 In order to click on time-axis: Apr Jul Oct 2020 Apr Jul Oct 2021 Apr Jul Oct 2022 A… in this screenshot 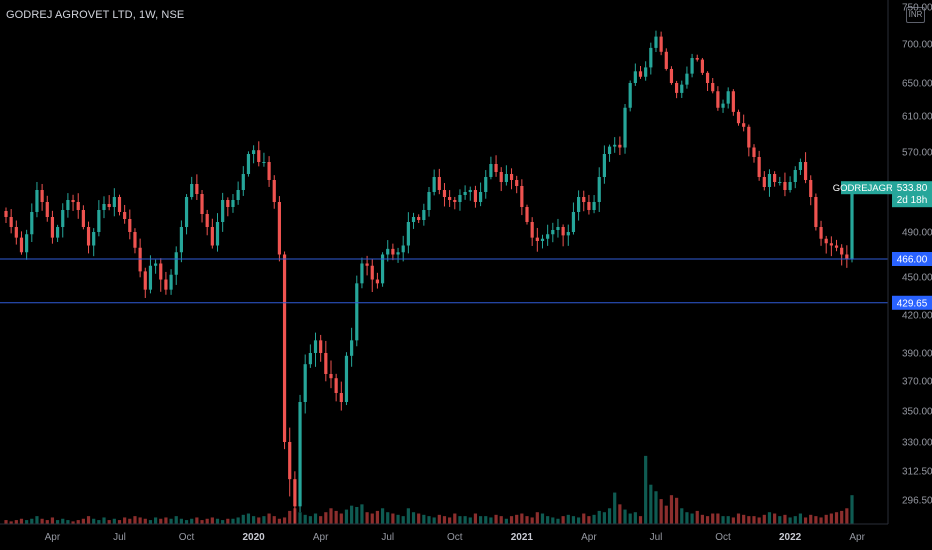, I will do `click(444, 533)`.